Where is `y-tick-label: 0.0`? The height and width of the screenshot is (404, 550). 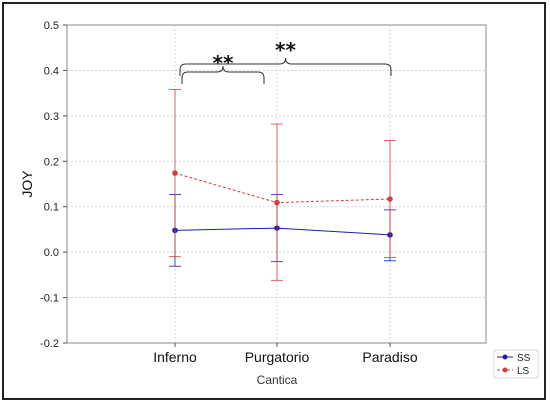
y-tick-label: 0.0 is located at coordinates (51, 253).